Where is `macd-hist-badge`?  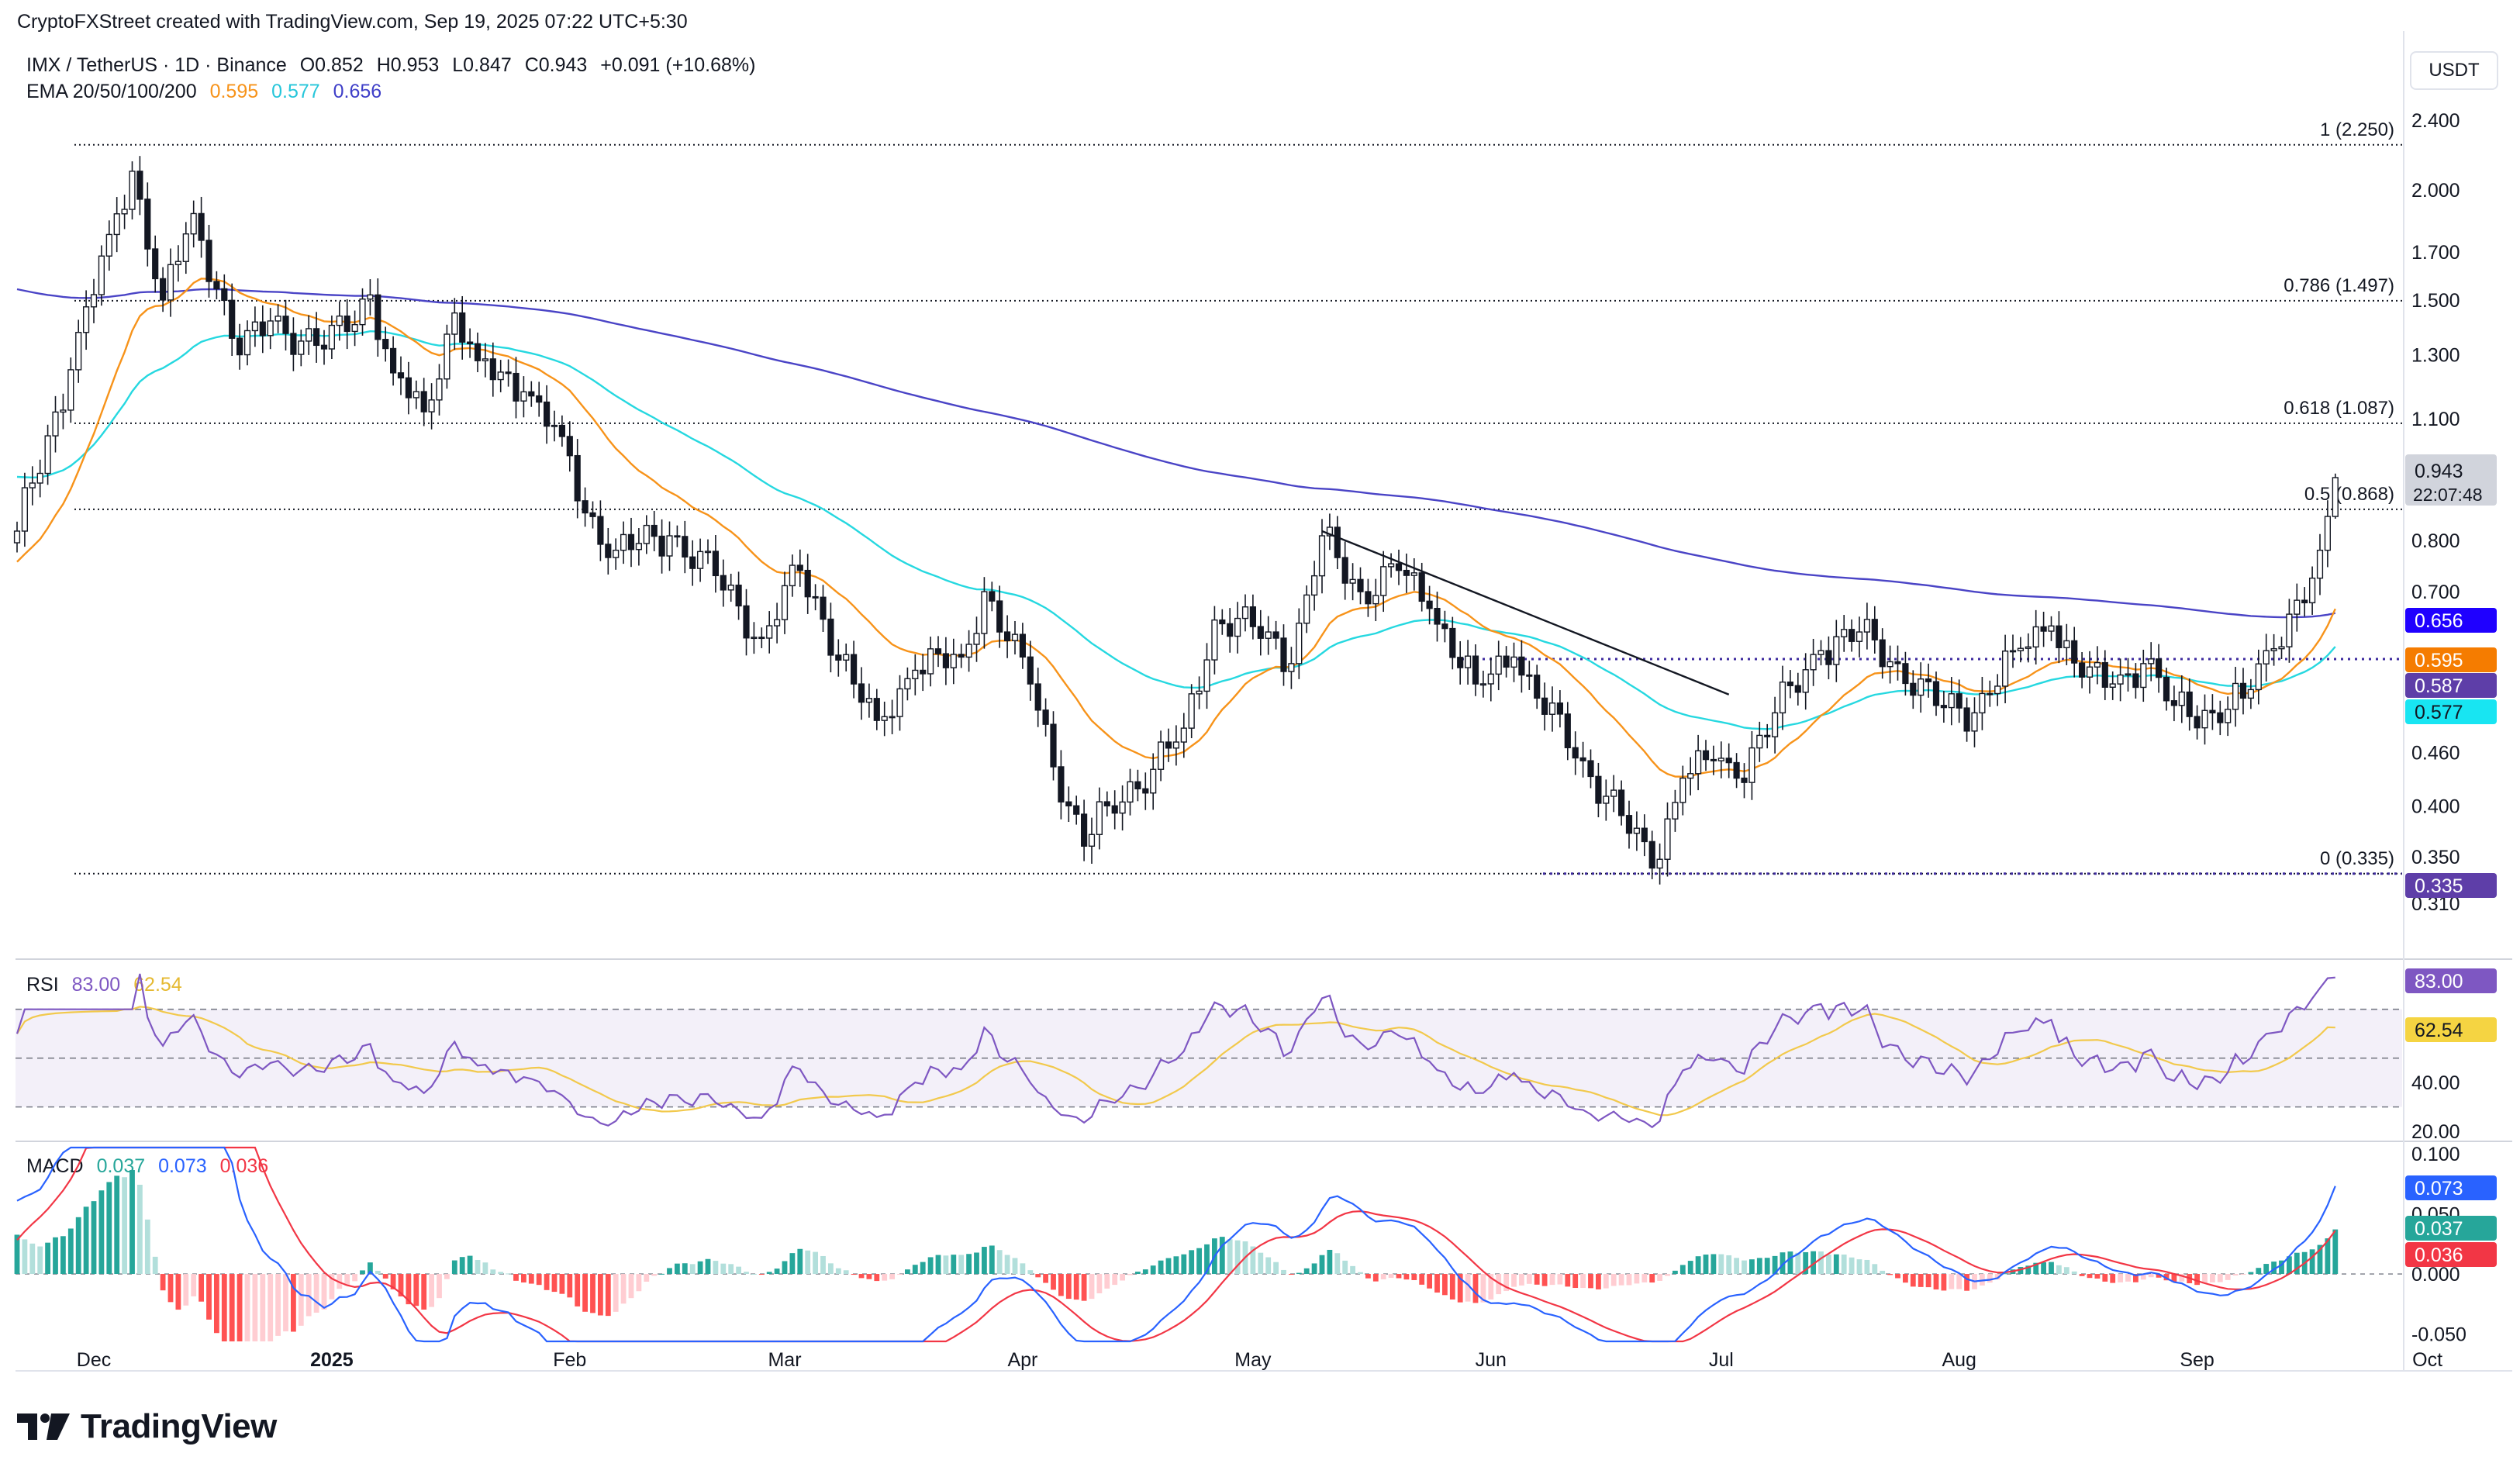 macd-hist-badge is located at coordinates (2451, 1228).